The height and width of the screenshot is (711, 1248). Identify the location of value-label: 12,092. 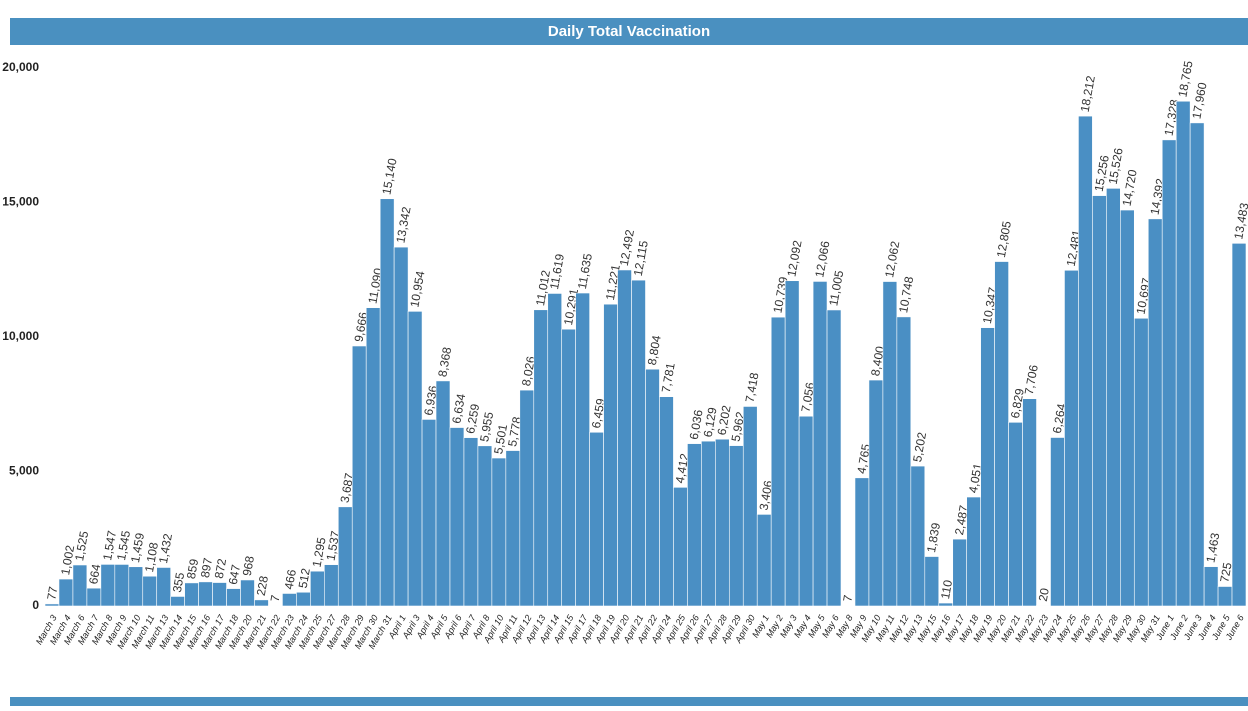
(794, 258).